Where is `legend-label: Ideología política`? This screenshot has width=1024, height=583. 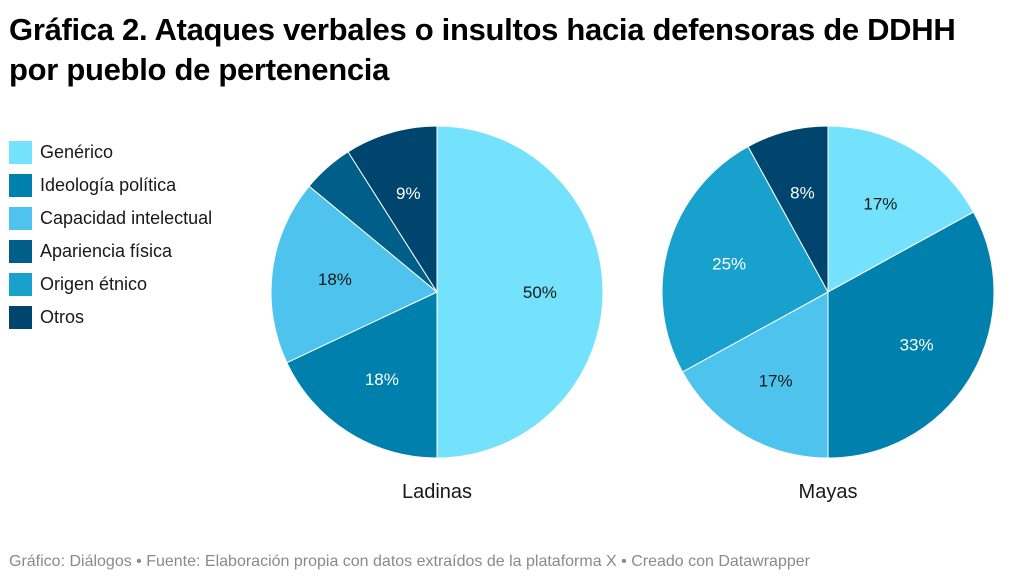
legend-label: Ideología política is located at coordinates (108, 185).